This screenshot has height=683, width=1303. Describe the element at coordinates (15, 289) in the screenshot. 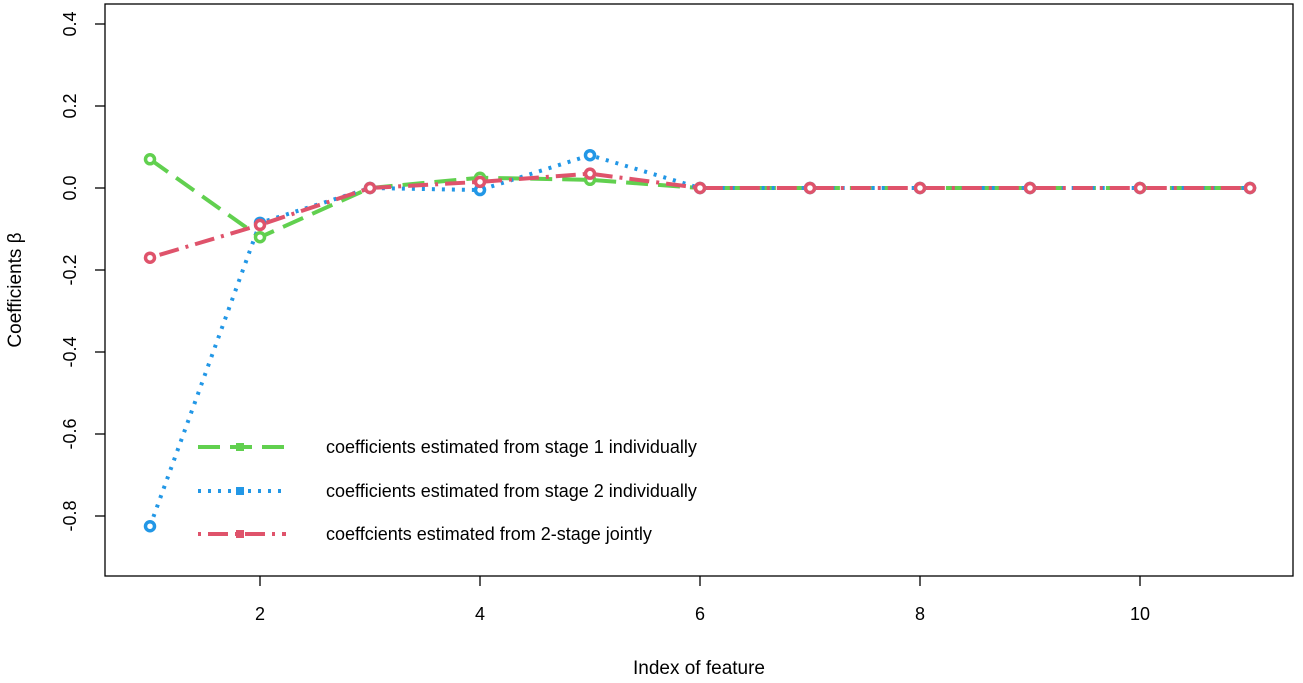

I see `y-axis-title: Coefficients β` at that location.